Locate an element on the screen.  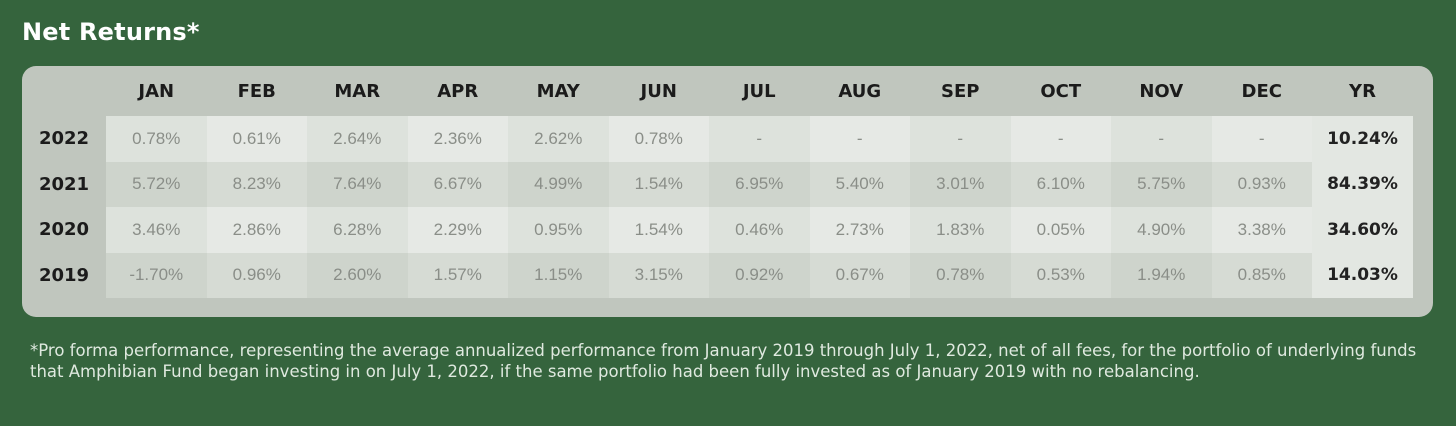
return-cell-apr: 2.36% is located at coordinates (457, 139).